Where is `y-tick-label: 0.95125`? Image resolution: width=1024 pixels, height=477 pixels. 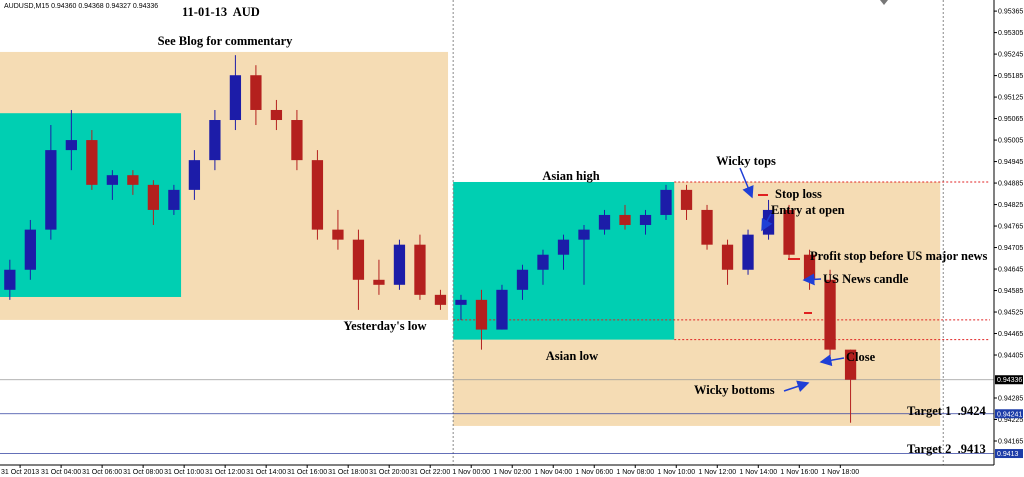
y-tick-label: 0.95125 is located at coordinates (1010, 98).